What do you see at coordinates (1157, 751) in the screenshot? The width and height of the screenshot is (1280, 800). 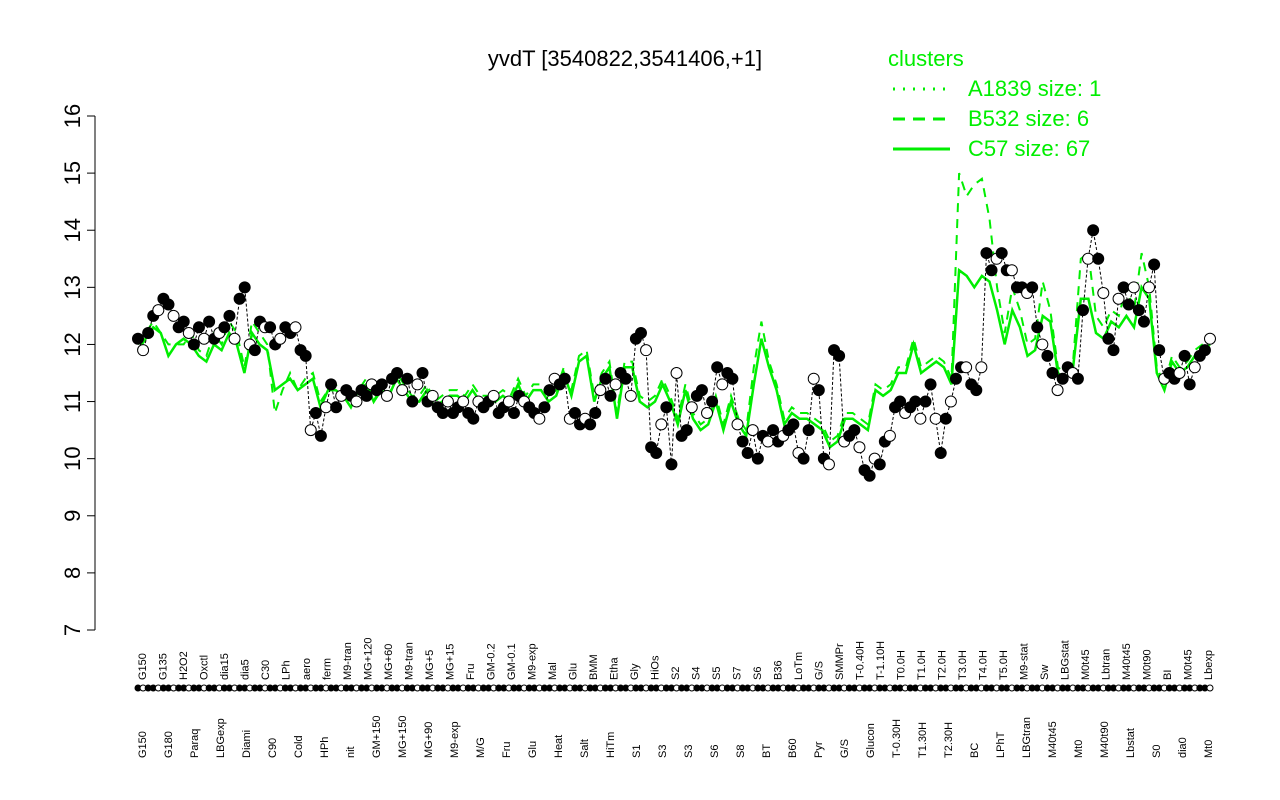 I see `x-tick-label: S0` at bounding box center [1157, 751].